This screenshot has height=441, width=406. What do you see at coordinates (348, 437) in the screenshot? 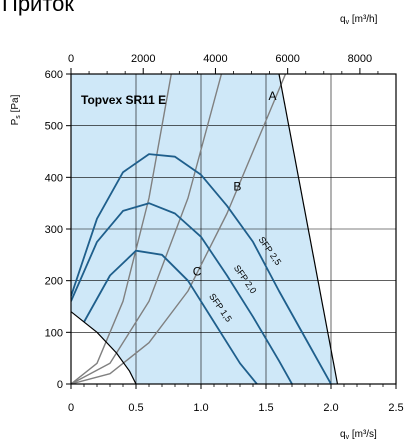
I see `x-axis-subscript: v` at bounding box center [348, 437].